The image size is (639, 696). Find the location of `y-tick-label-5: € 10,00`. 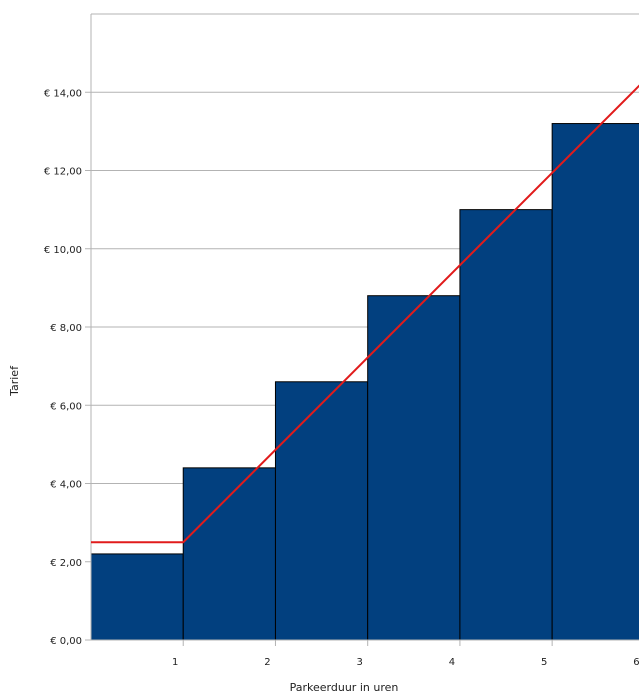

y-tick-label-5: € 10,00 is located at coordinates (63, 250).